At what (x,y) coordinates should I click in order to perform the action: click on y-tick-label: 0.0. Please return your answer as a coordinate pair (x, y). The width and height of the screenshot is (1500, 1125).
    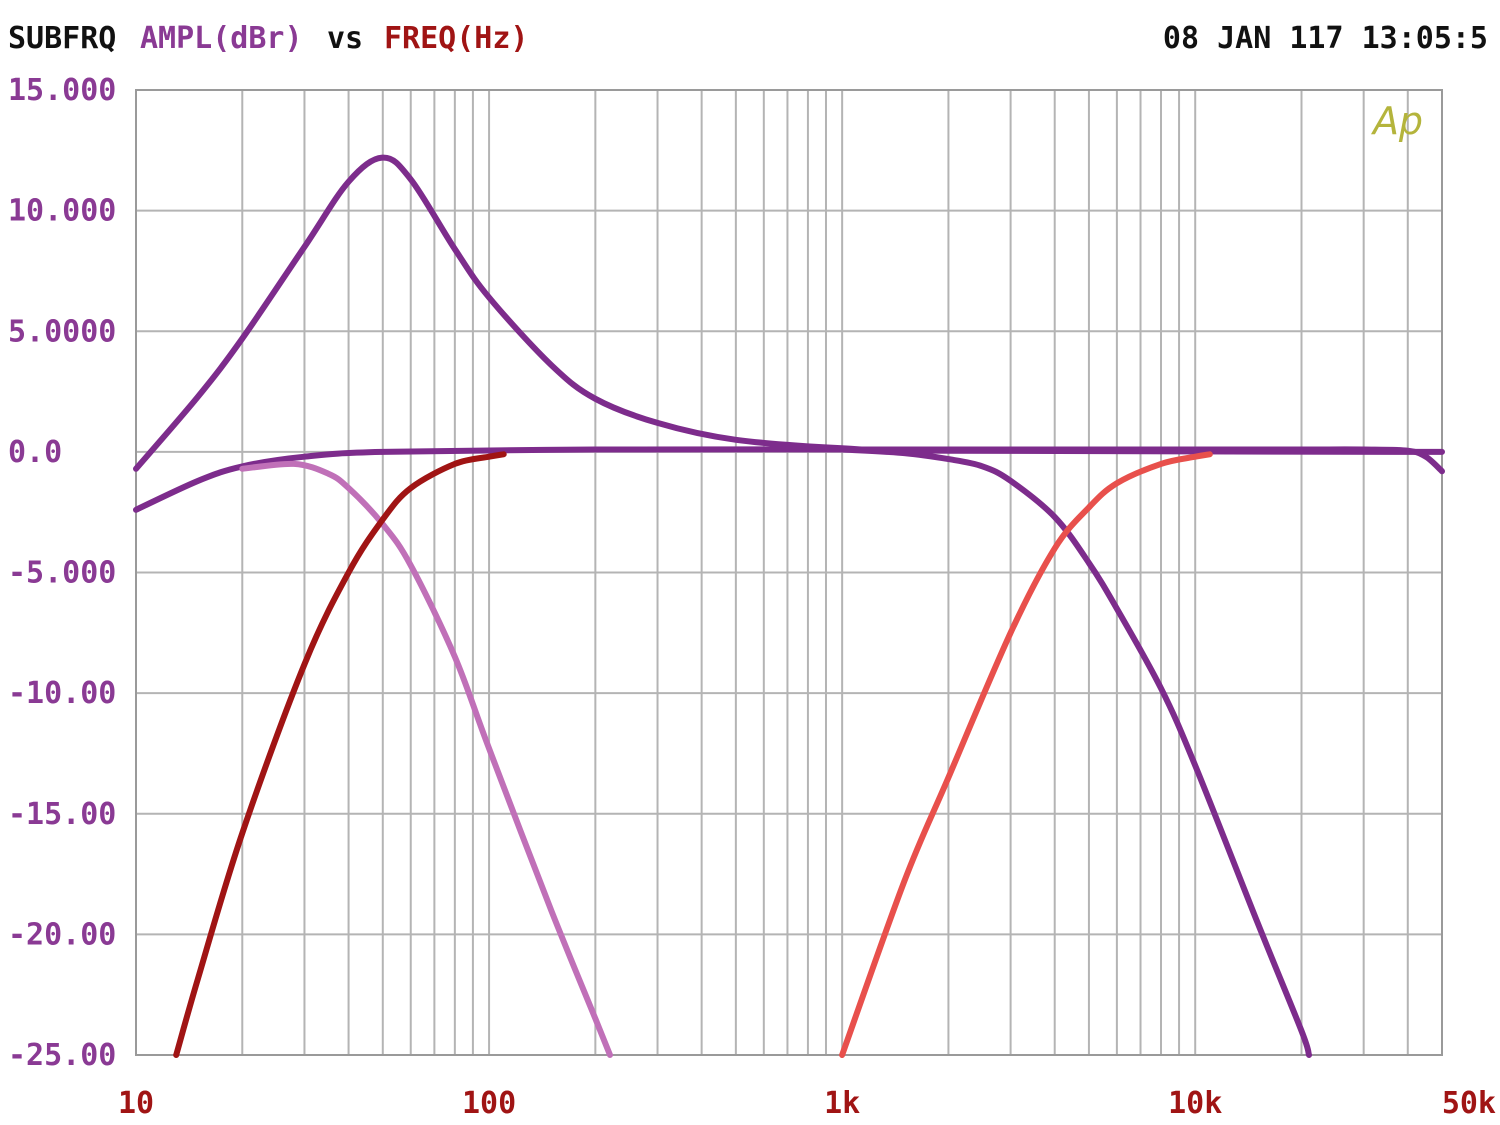
    Looking at the image, I should click on (35, 452).